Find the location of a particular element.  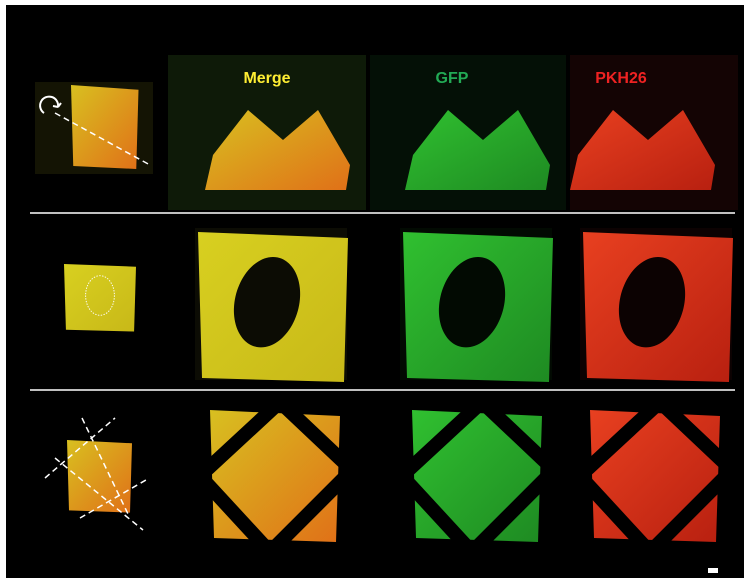

gfp-label: GFP is located at coordinates (452, 78).